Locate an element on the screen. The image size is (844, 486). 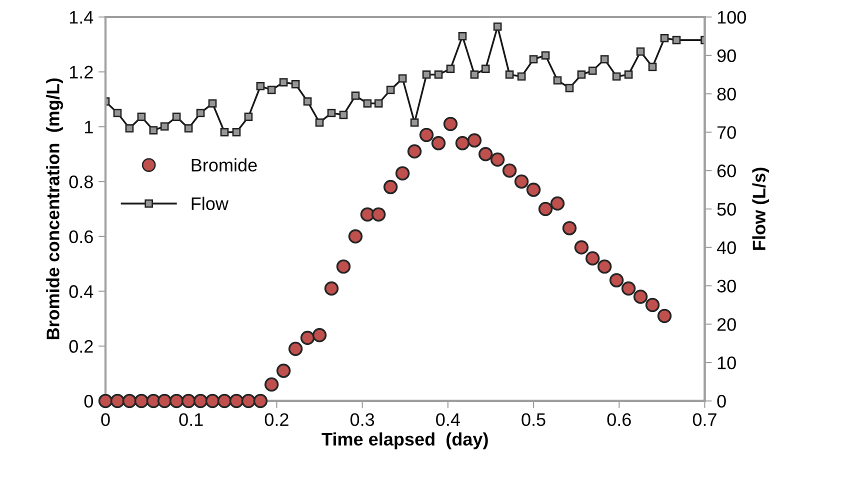
y2-axis-title: Flow (L/s) is located at coordinates (761, 209).